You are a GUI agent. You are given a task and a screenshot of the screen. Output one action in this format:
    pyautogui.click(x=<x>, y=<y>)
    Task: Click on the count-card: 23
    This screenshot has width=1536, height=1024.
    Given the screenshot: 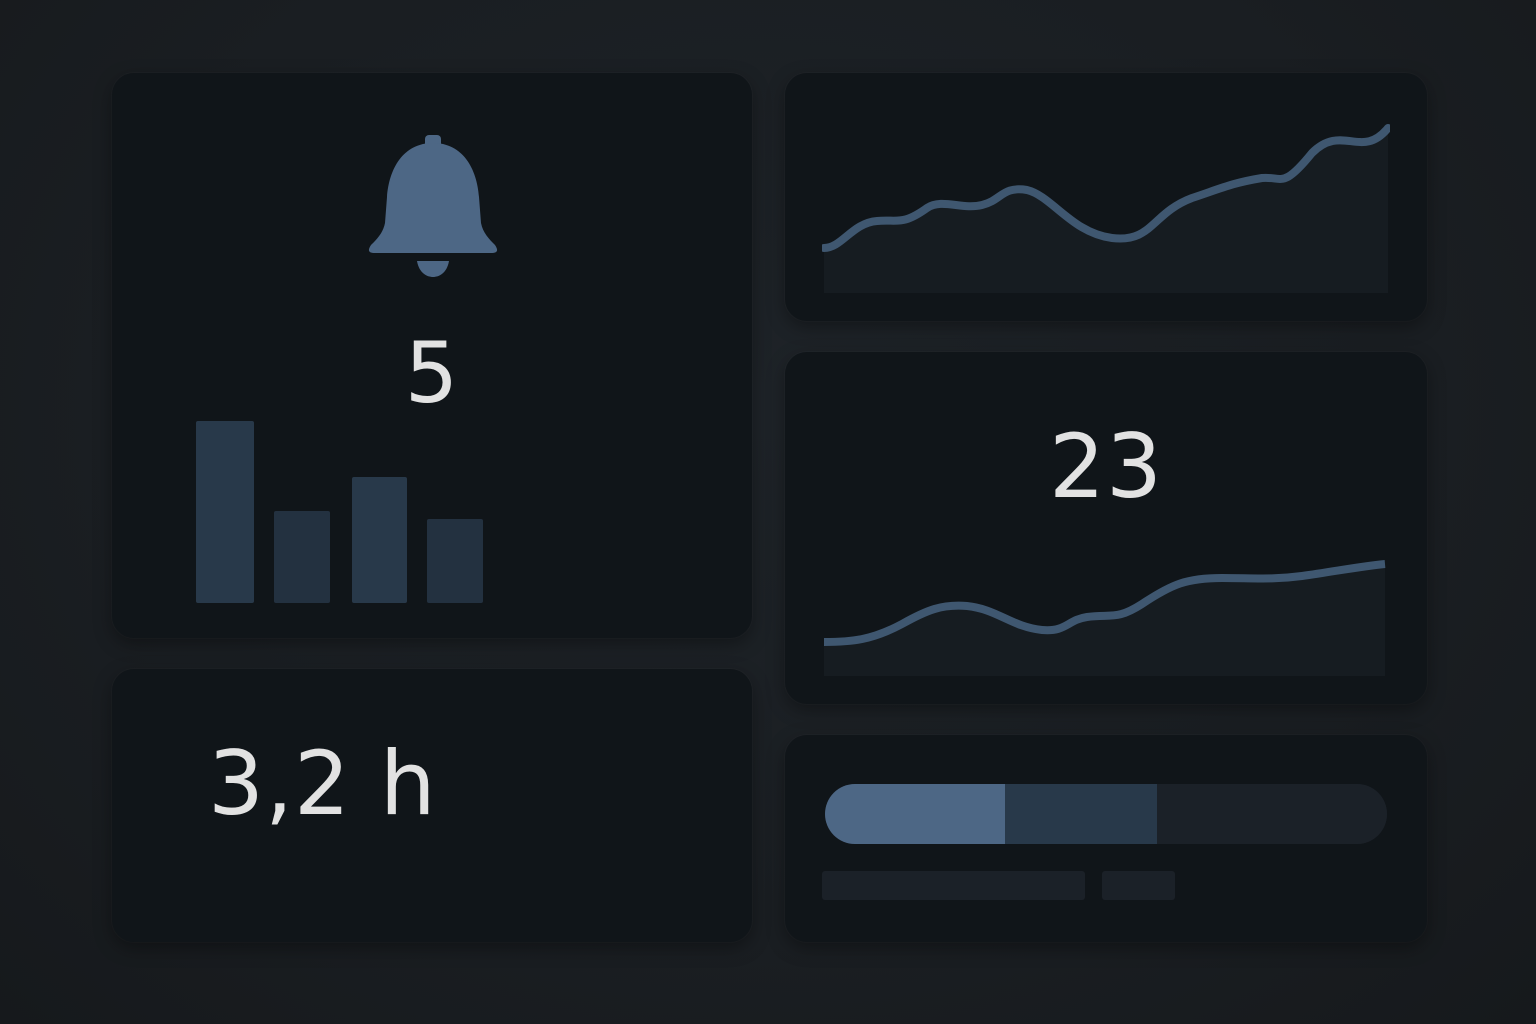 What is the action you would take?
    pyautogui.click(x=1106, y=528)
    